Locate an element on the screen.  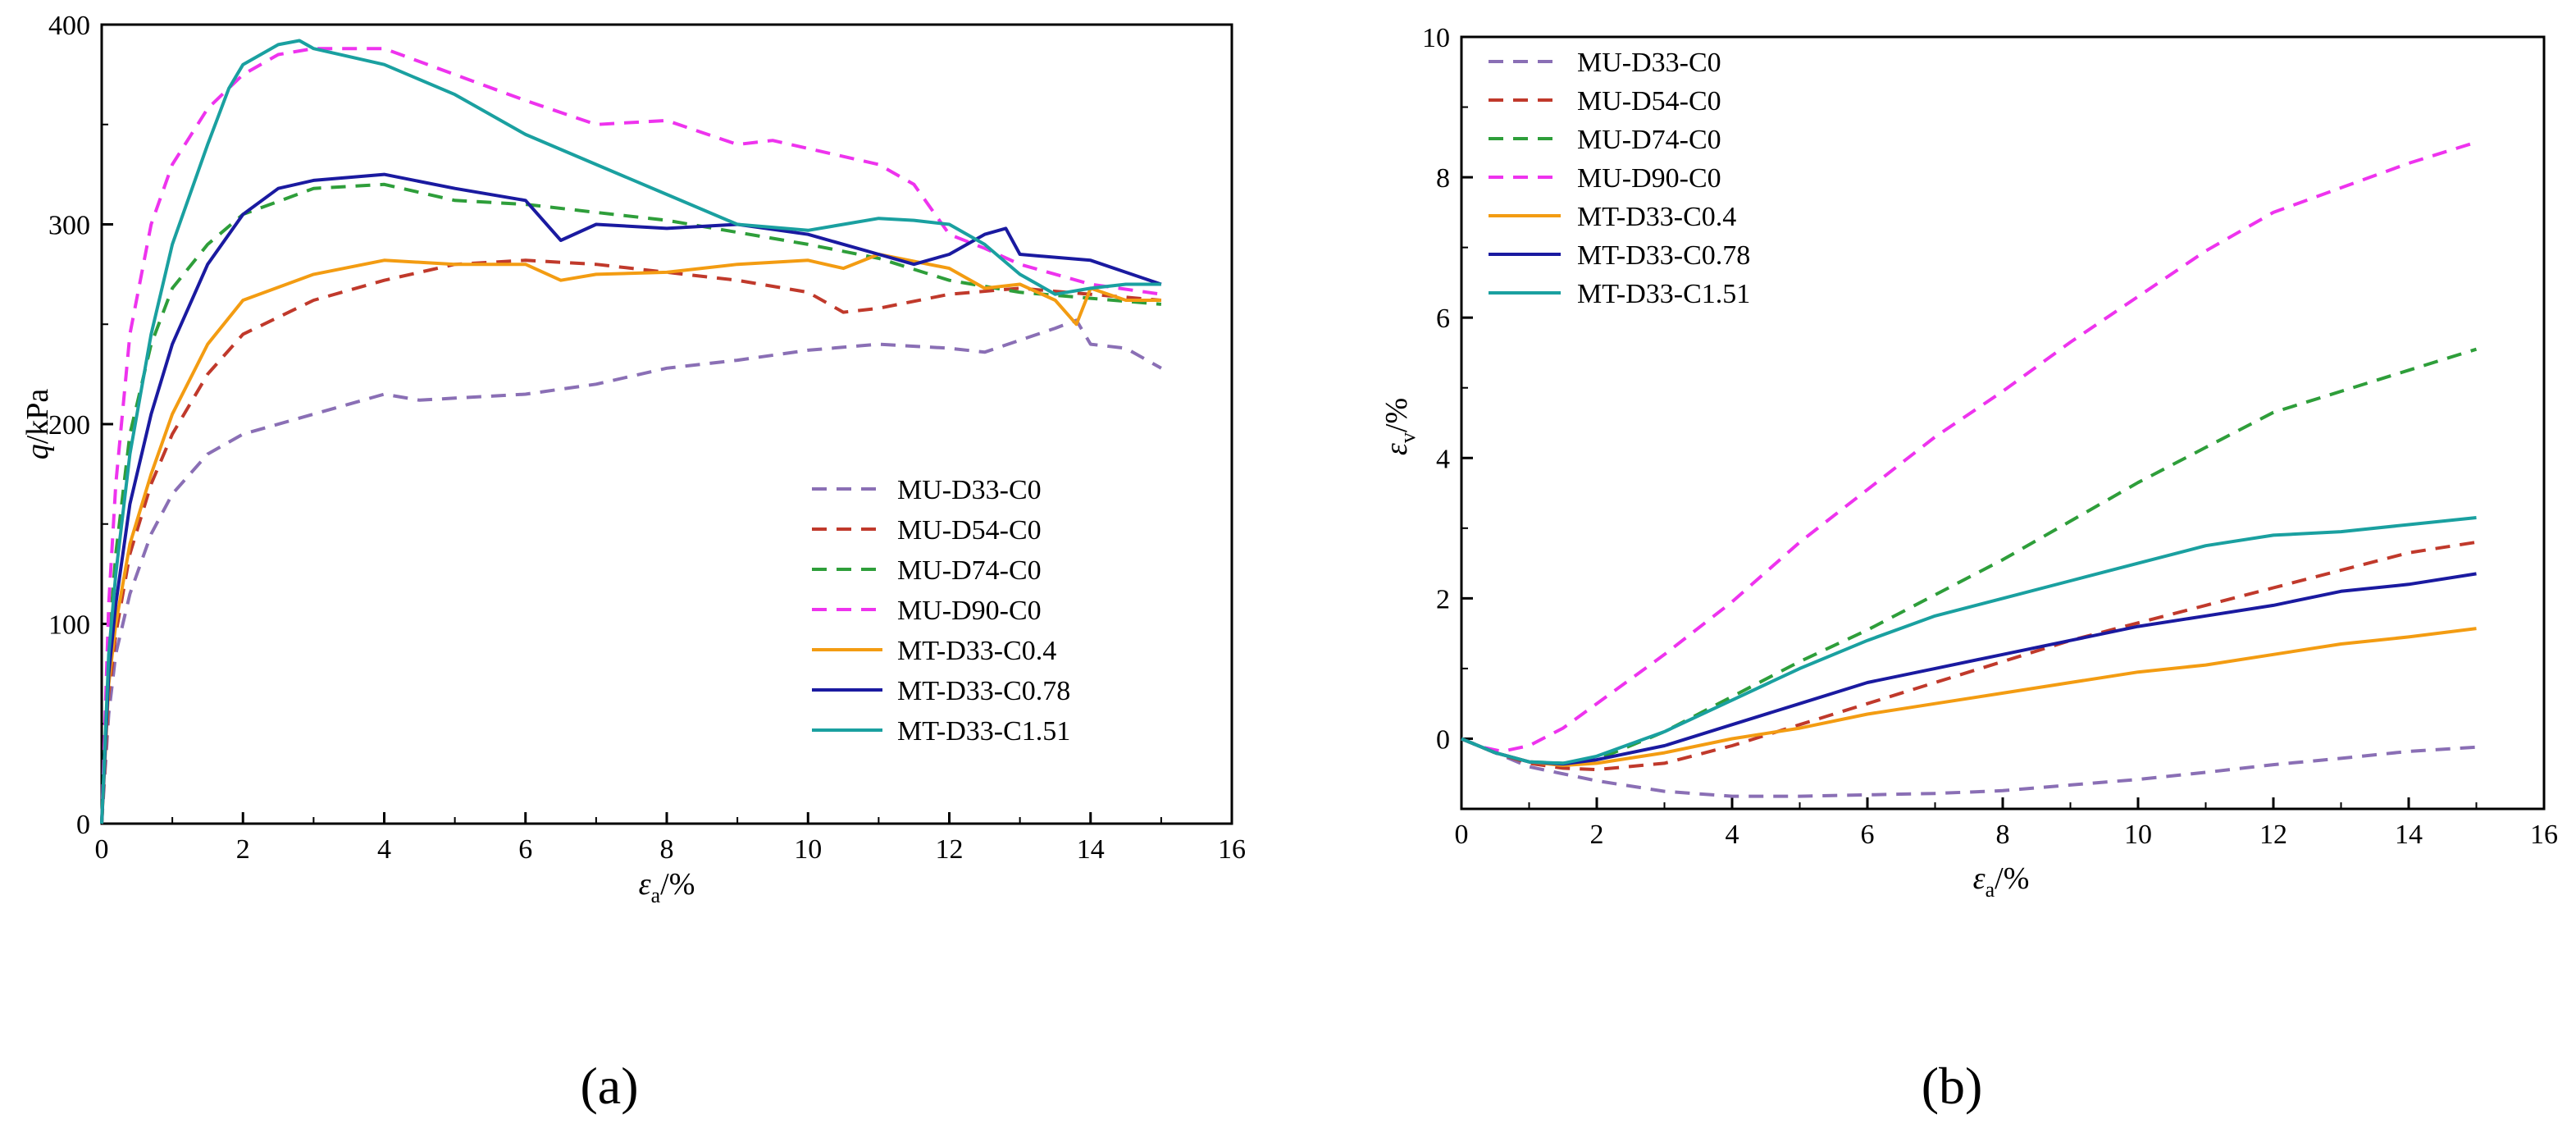
y-axis-label: q/kPa is located at coordinates (38, 425).